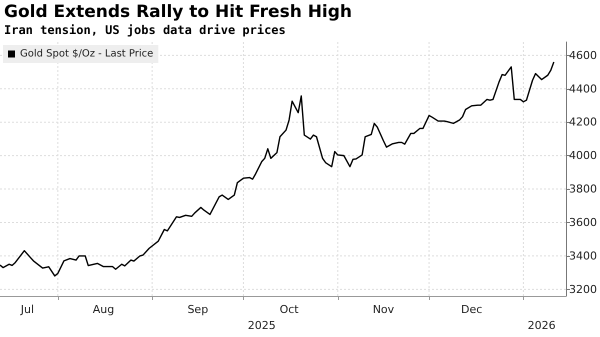 The width and height of the screenshot is (600, 337). I want to click on y-tick-label: 4200, so click(583, 122).